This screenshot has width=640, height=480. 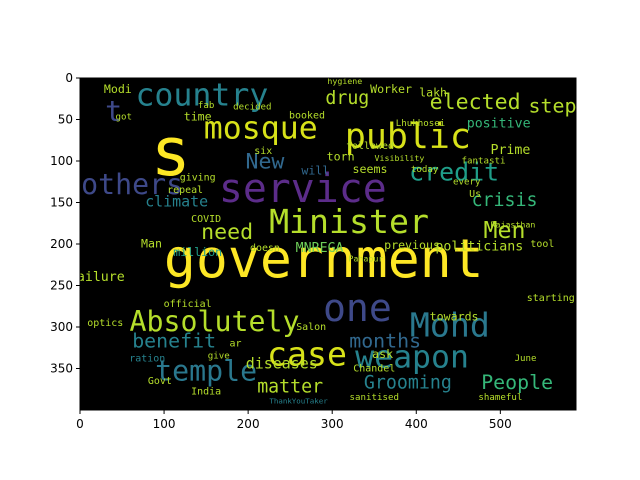 What do you see at coordinates (382, 354) in the screenshot?
I see `word-41: ask` at bounding box center [382, 354].